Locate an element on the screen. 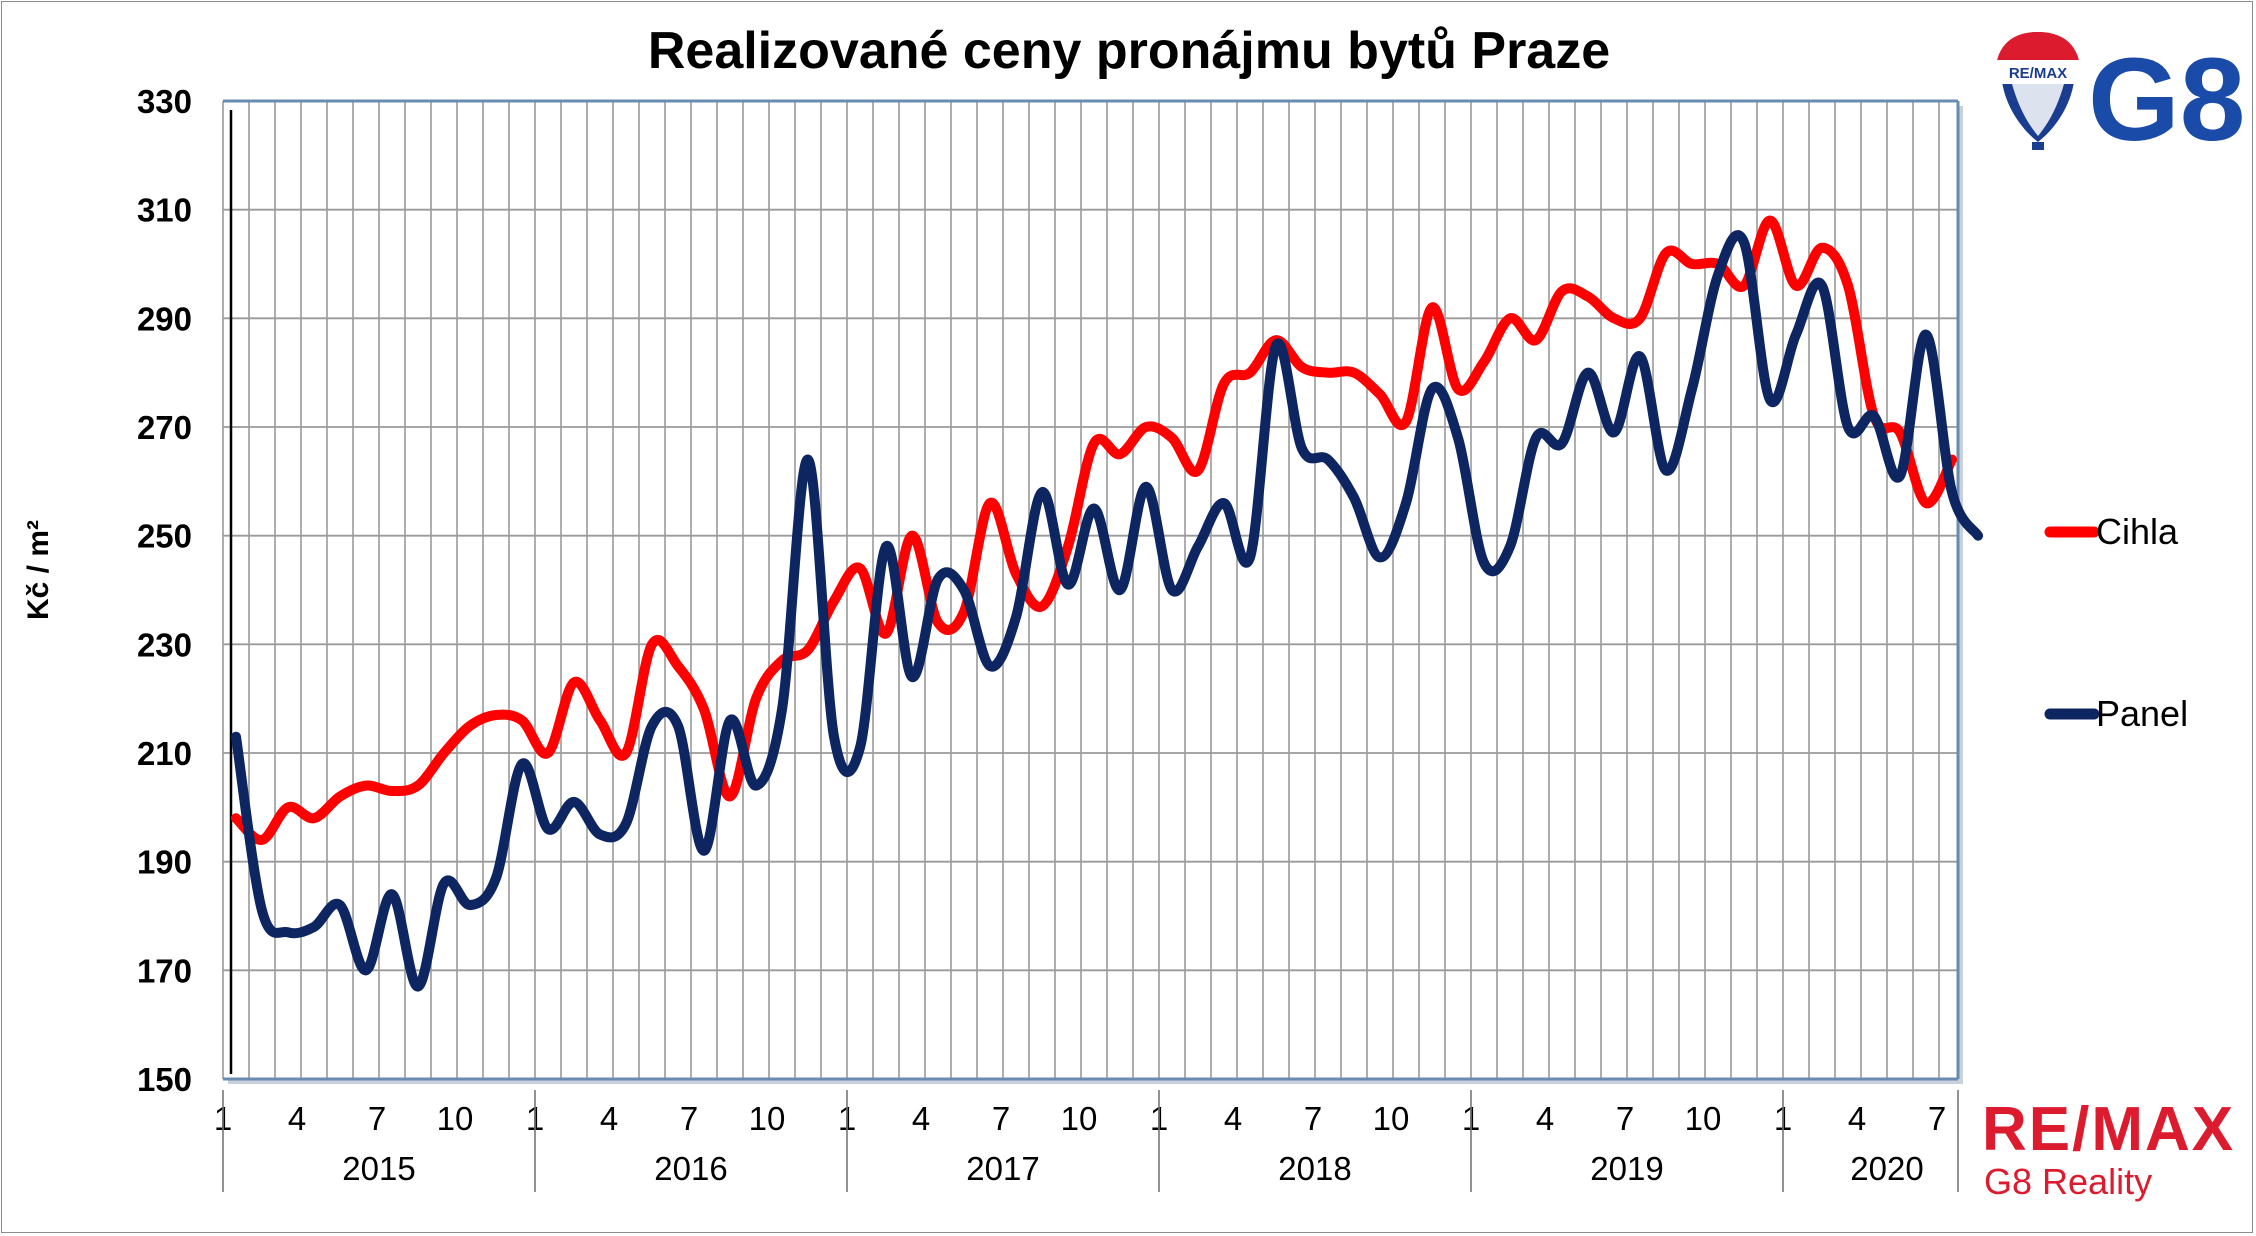  y-axis-tick-labels: 150 170 190 210 230 250 270 290 310 330 is located at coordinates (164, 590).